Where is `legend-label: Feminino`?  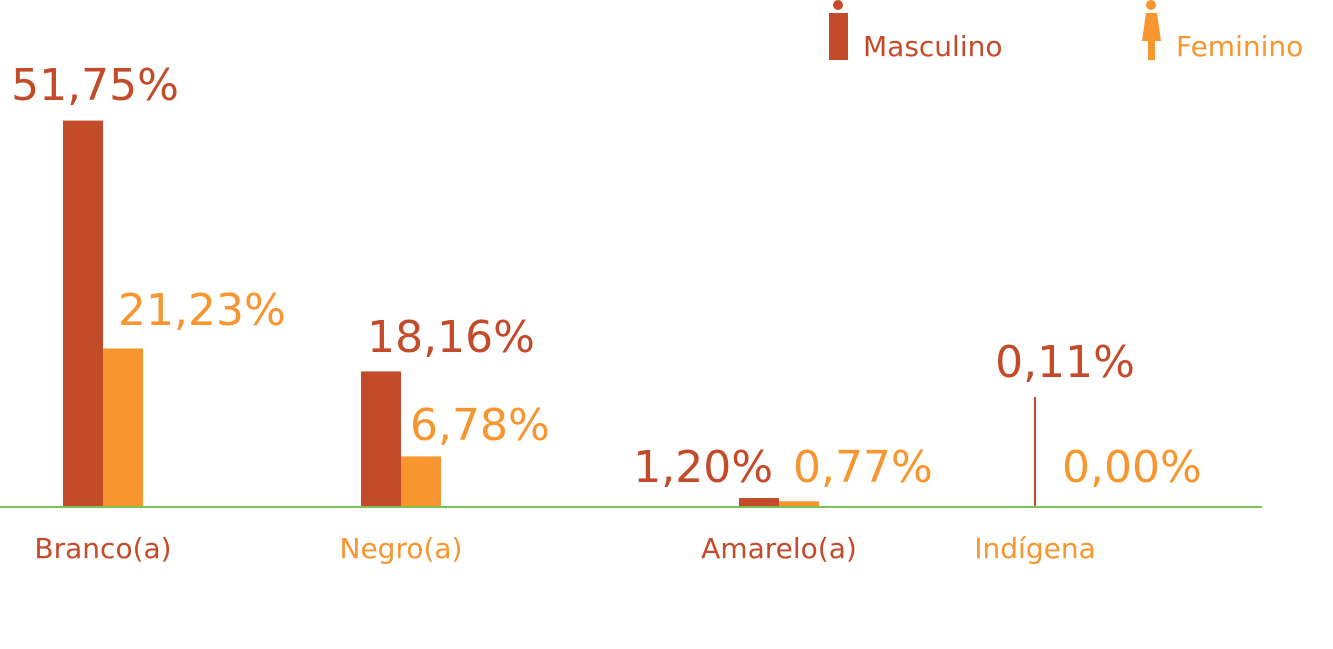 legend-label: Feminino is located at coordinates (1239, 46).